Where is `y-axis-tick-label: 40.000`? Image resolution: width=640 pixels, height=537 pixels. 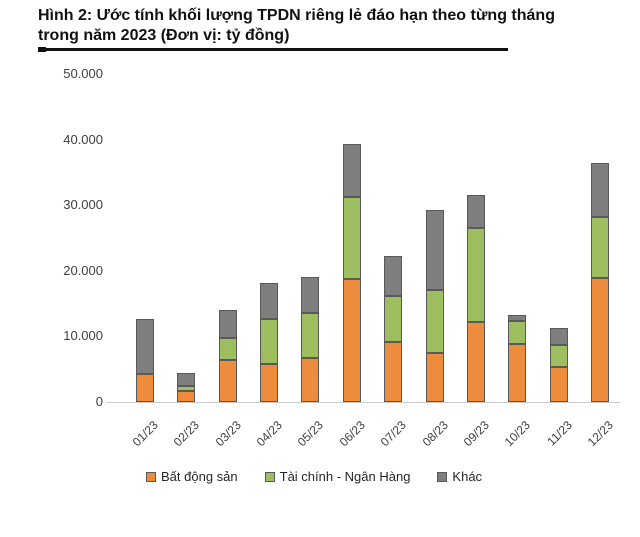
y-axis-tick-label: 40.000 is located at coordinates (83, 139).